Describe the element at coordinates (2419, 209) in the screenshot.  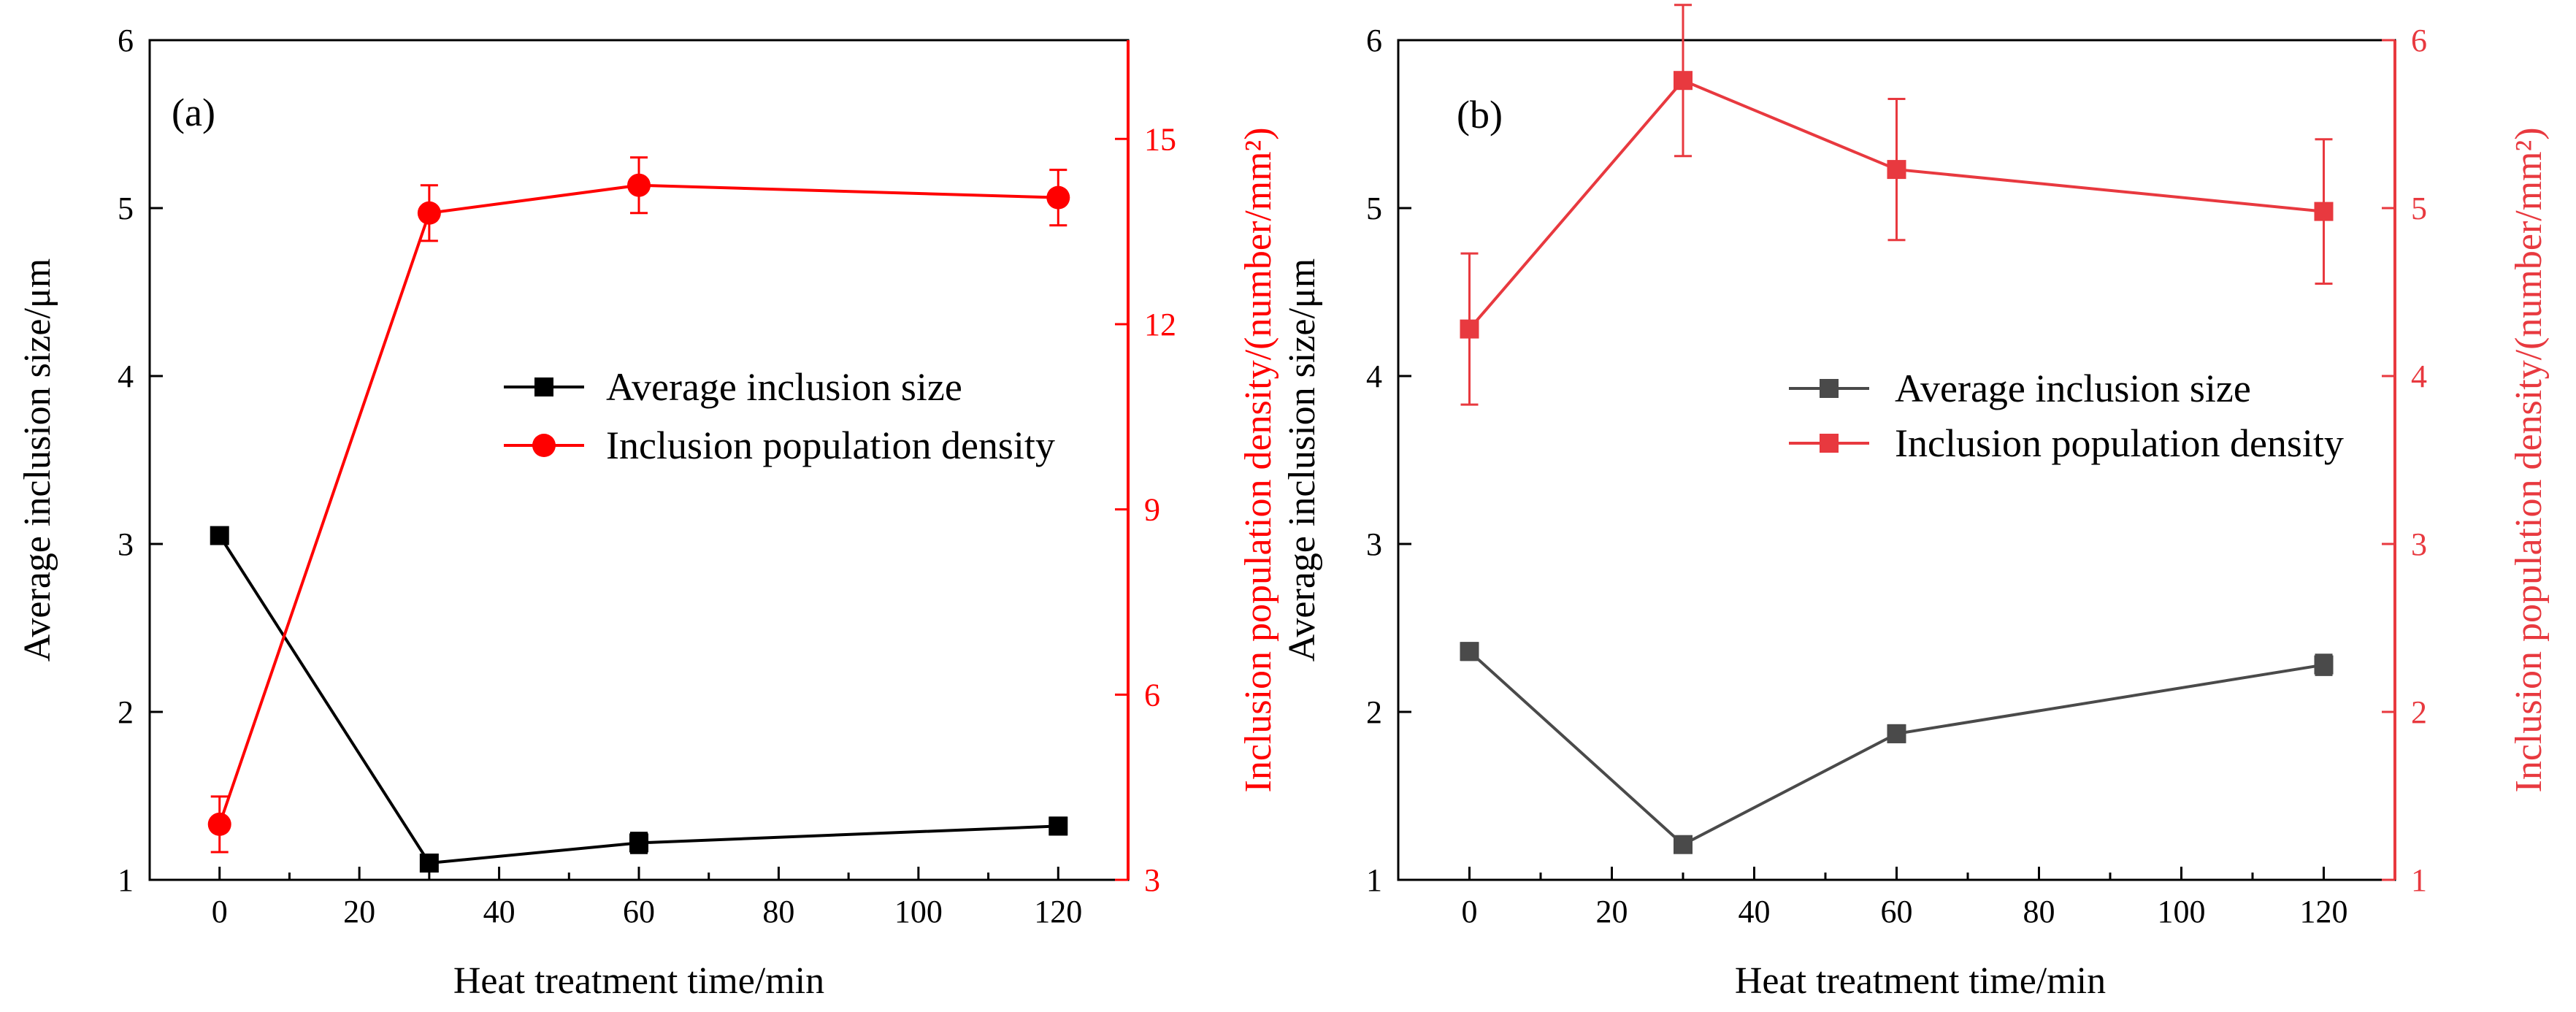
I see `y2-tick-label: 5` at that location.